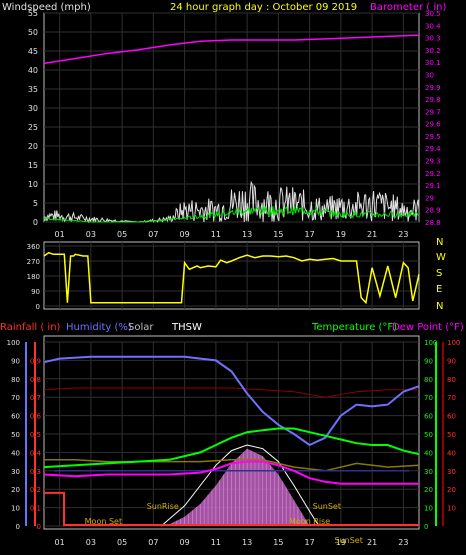 Image resolution: width=466 pixels, height=555 pixels. What do you see at coordinates (35, 361) in the screenshot?
I see `rain-tick-label: 0.9` at bounding box center [35, 361].